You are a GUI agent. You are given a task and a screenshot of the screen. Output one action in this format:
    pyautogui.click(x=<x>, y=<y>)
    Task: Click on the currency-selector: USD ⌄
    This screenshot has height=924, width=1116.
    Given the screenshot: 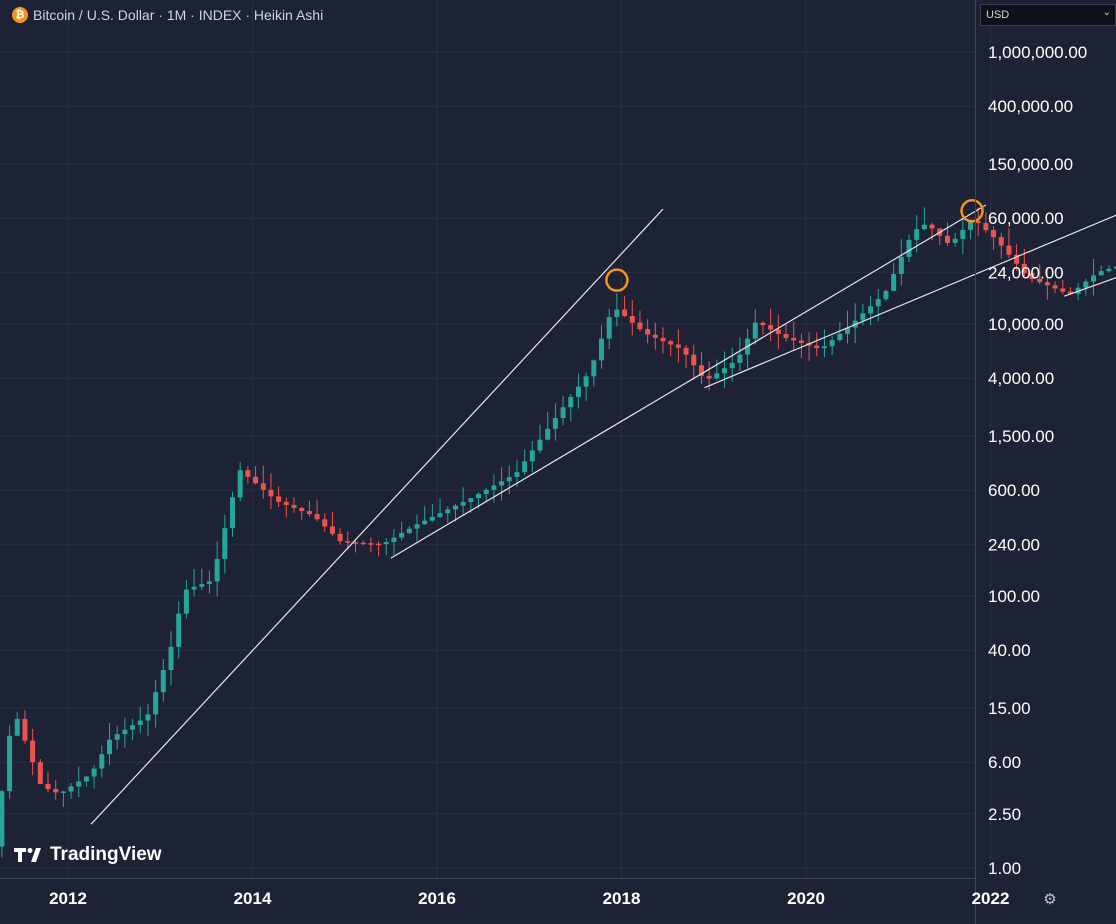 What is the action you would take?
    pyautogui.click(x=1048, y=15)
    